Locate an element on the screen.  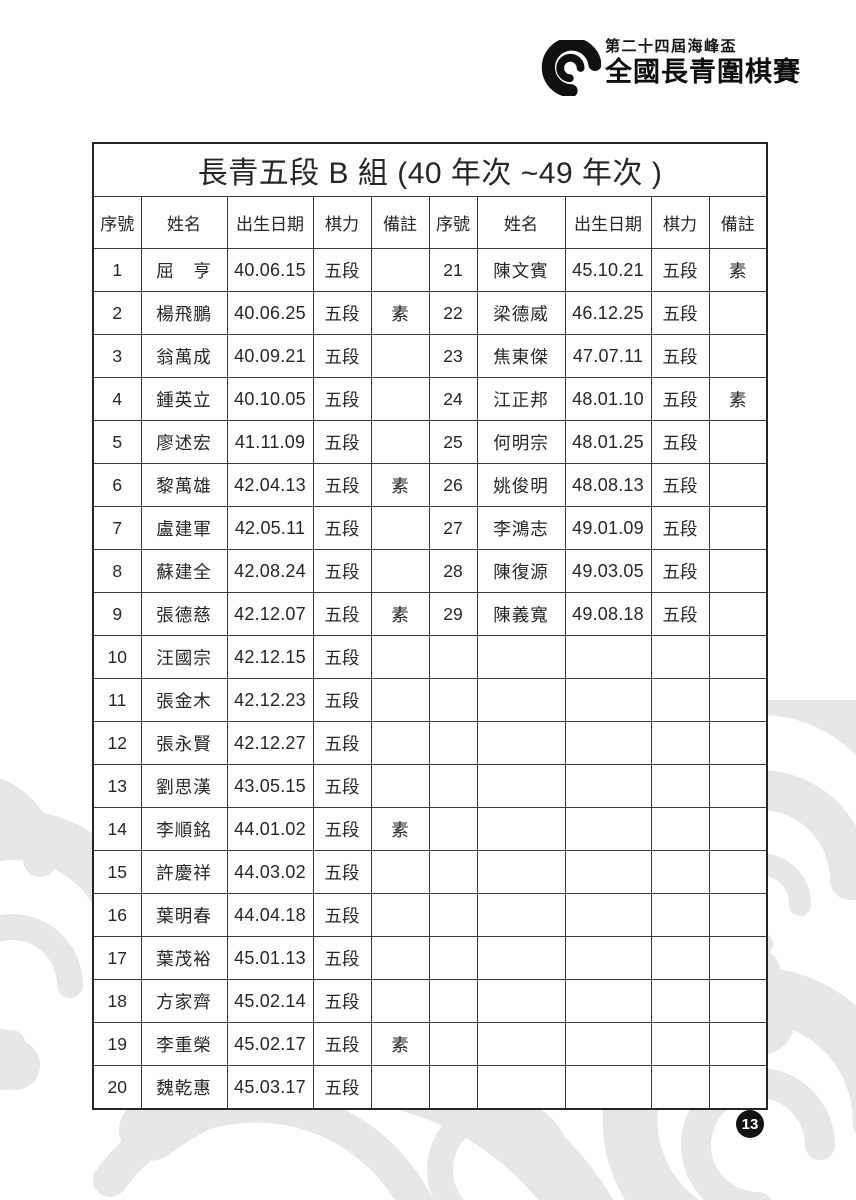
cell-dob: 42.12.23 is located at coordinates (270, 700).